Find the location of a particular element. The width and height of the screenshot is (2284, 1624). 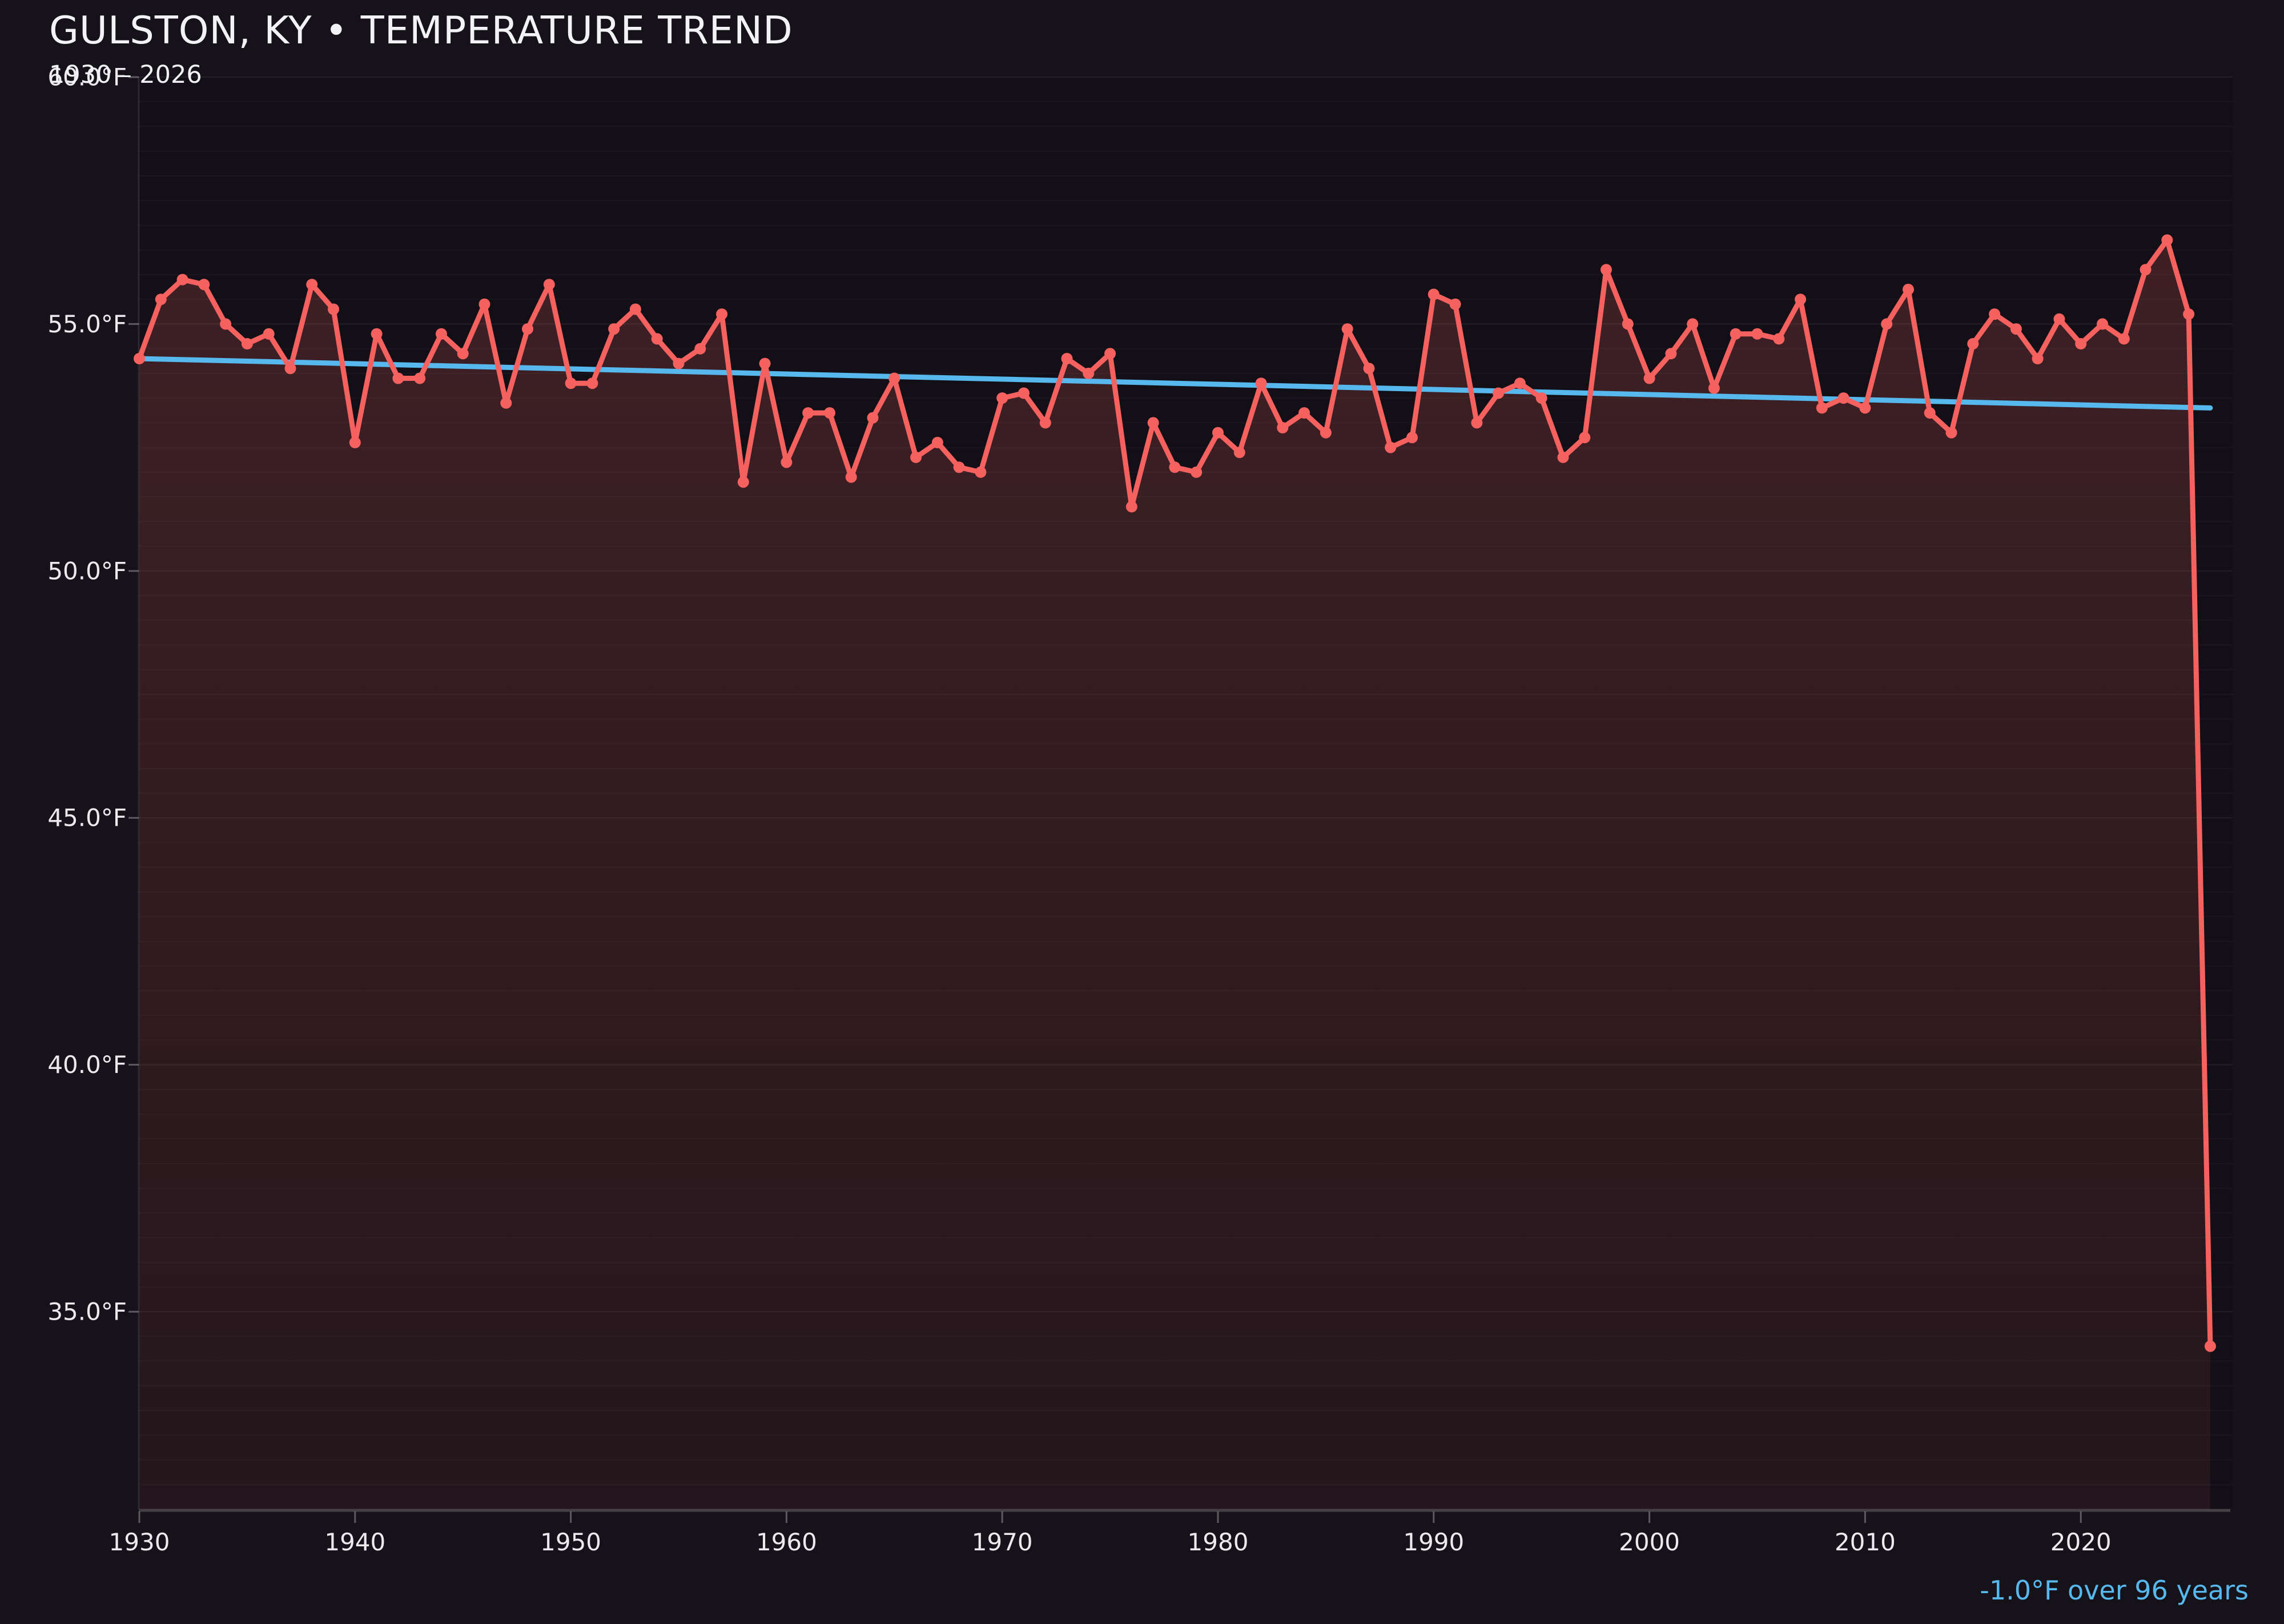

x-tick-label: 1930 is located at coordinates (139, 1542).